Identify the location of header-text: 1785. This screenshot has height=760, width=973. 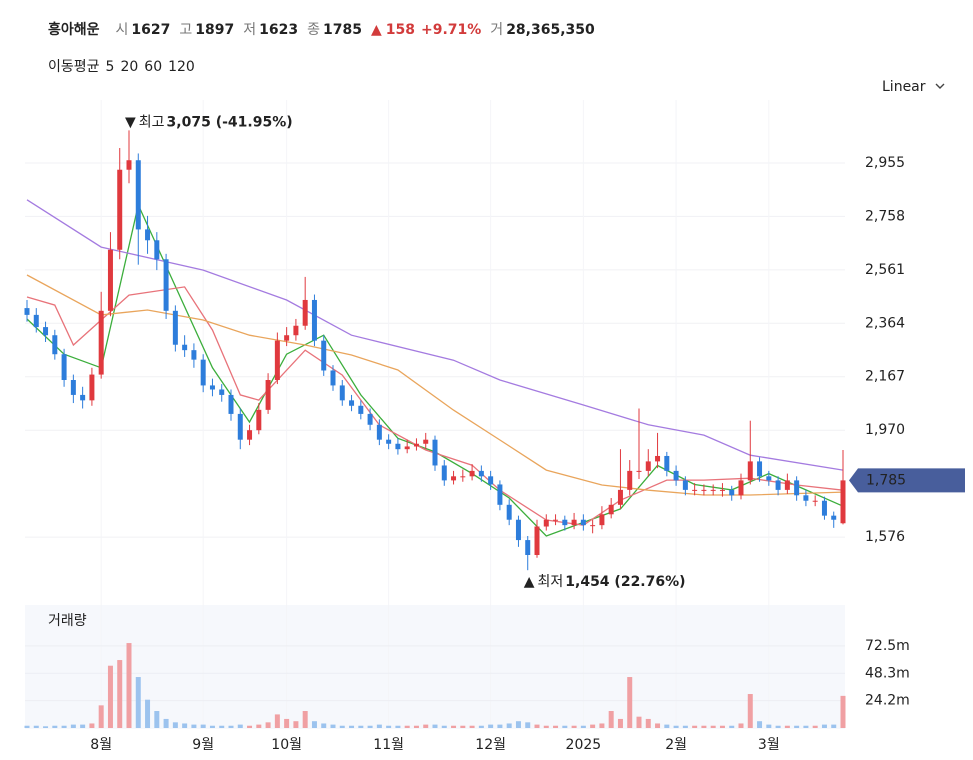
(342, 30).